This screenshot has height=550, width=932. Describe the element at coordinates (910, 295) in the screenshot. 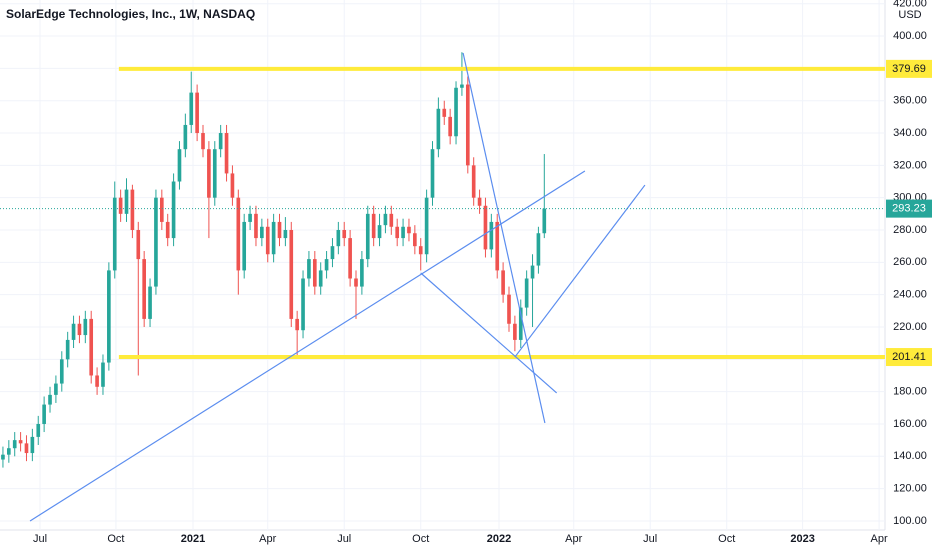

I see `y-tick-label: 240.00` at that location.